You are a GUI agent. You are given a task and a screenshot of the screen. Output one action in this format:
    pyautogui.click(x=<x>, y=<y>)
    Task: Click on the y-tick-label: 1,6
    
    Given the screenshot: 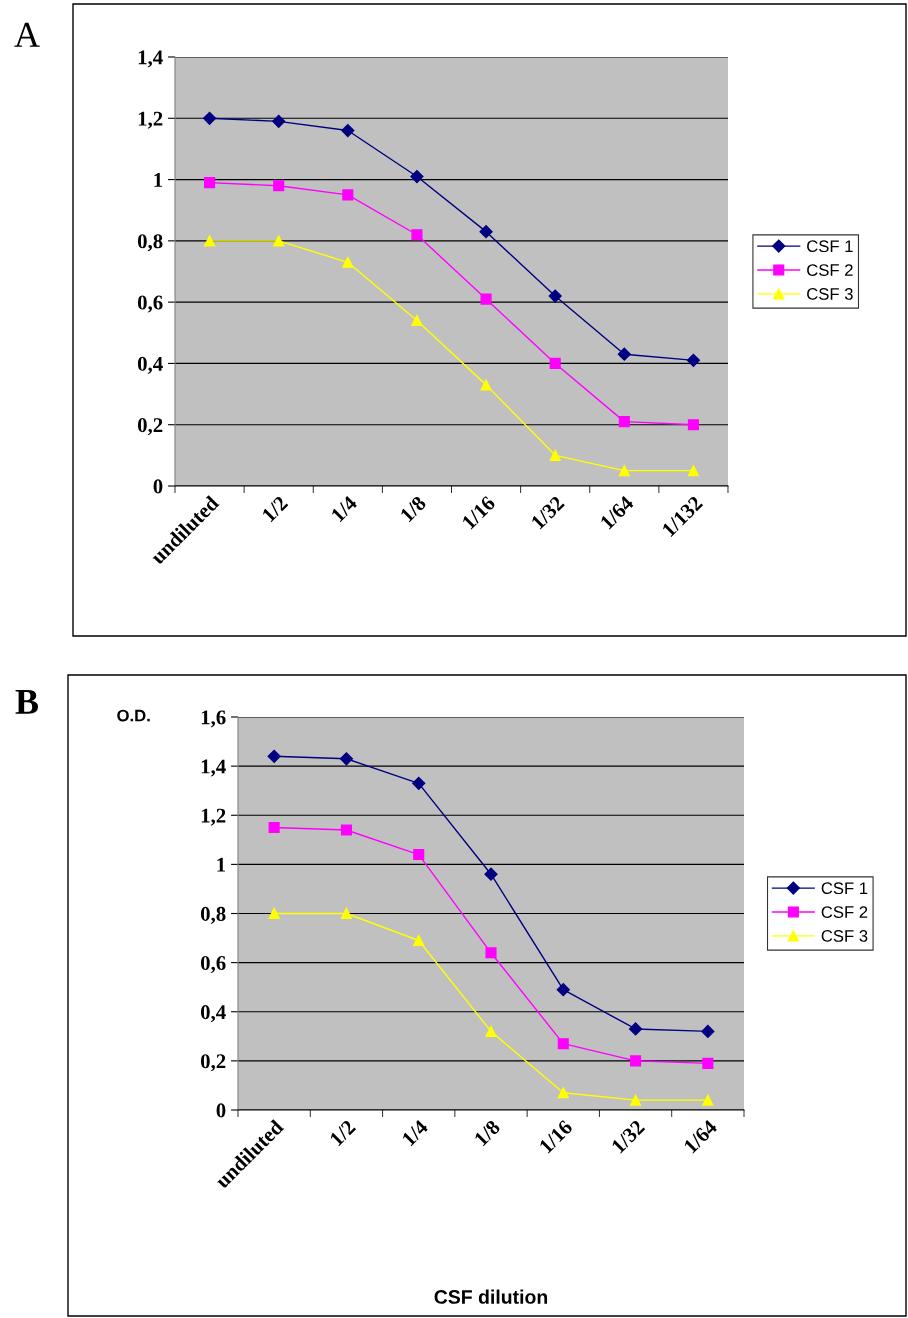 What is the action you would take?
    pyautogui.click(x=213, y=719)
    